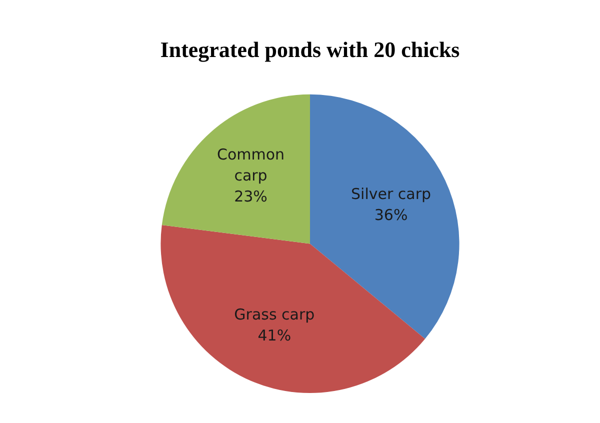 The height and width of the screenshot is (423, 600). I want to click on slice-label: Silver carp, so click(391, 193).